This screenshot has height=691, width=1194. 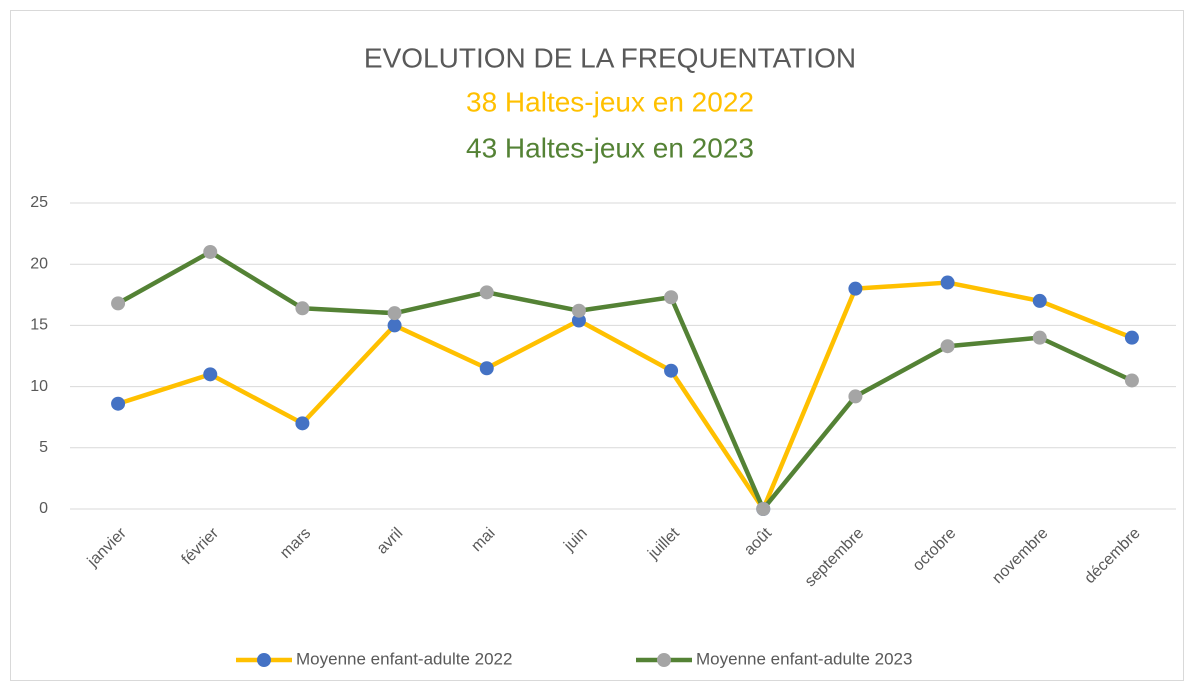 I want to click on y-tick-label: 10, so click(x=39, y=386).